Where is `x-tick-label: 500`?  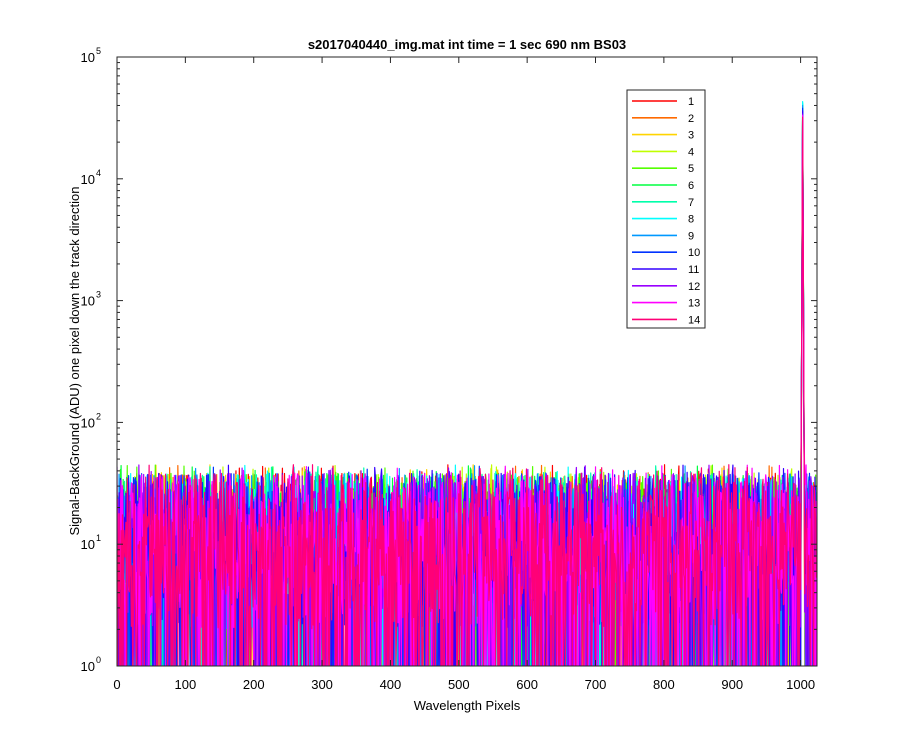
x-tick-label: 500 is located at coordinates (459, 684).